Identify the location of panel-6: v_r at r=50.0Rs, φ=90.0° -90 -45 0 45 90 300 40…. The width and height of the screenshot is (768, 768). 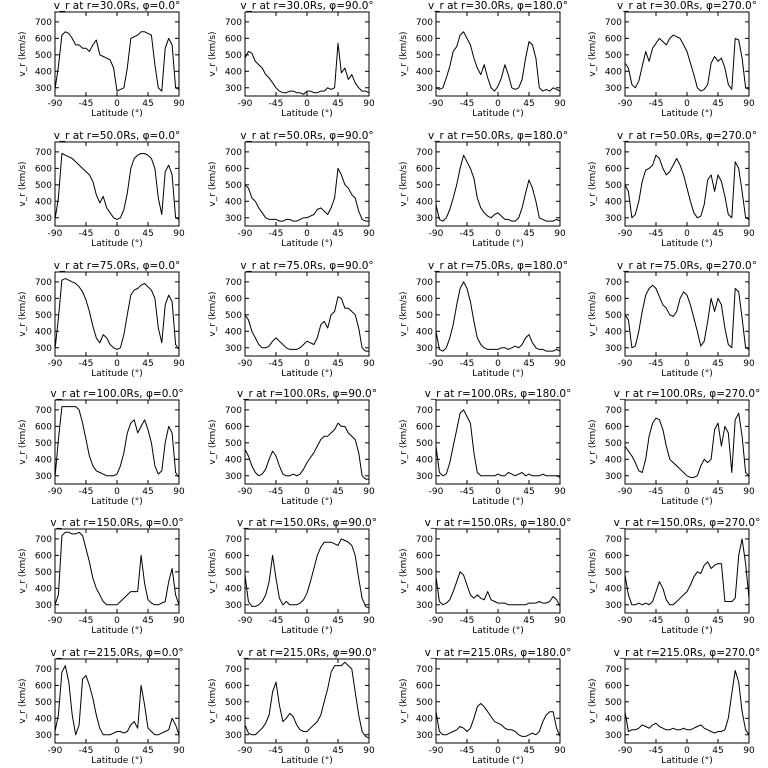
(291, 189).